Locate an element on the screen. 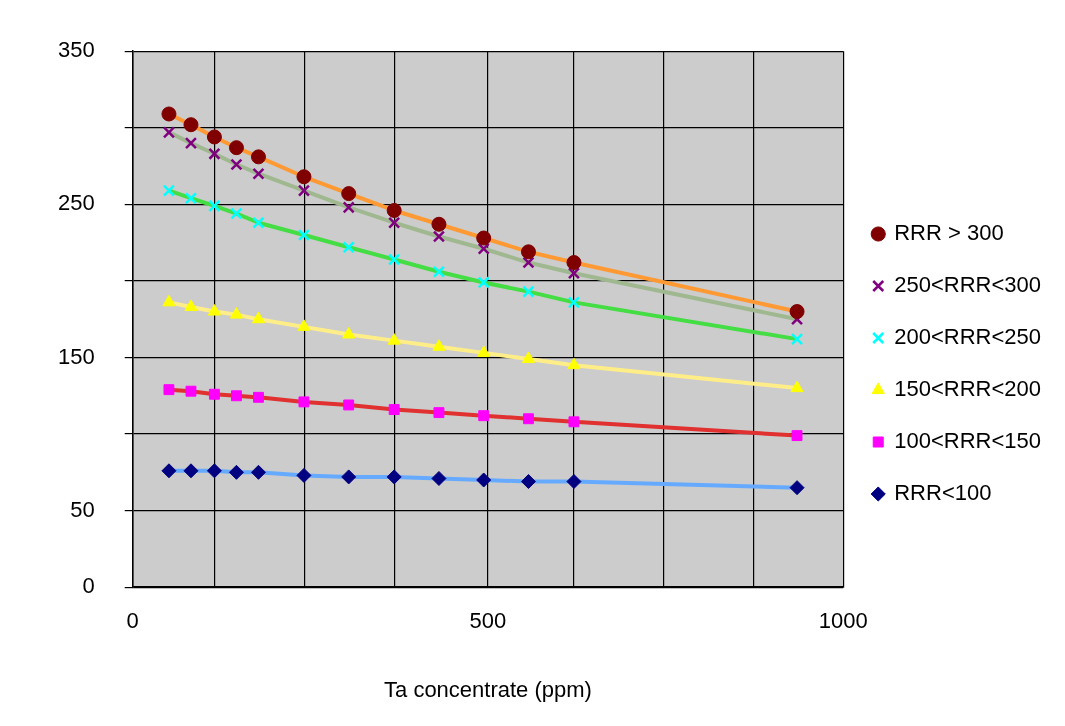  y-tick-label: 50 is located at coordinates (82, 509).